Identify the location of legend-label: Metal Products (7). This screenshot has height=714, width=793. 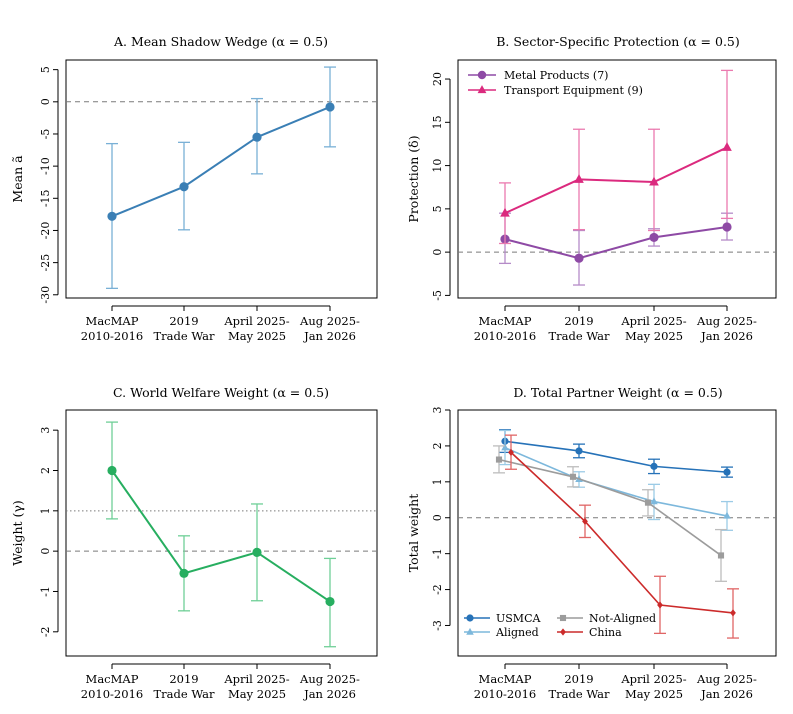
(556, 75).